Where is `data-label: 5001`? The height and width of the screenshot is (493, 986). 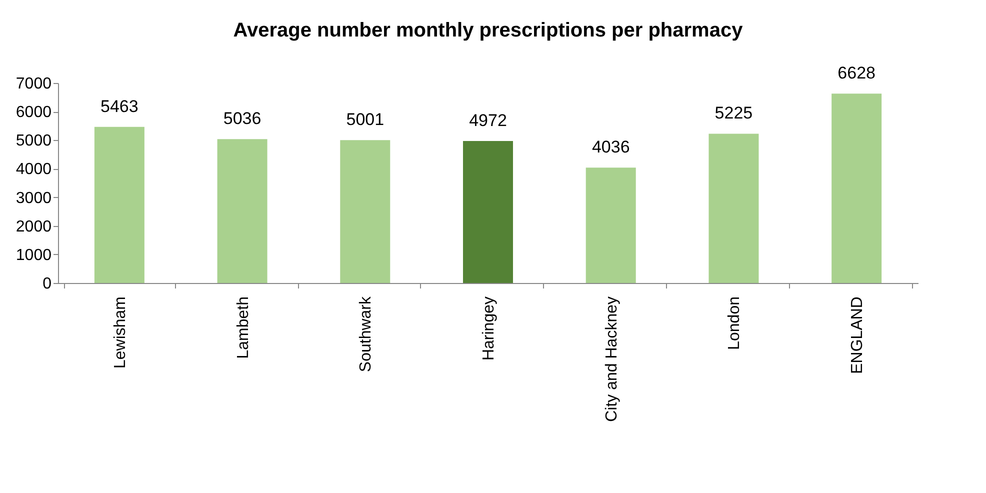 data-label: 5001 is located at coordinates (365, 120).